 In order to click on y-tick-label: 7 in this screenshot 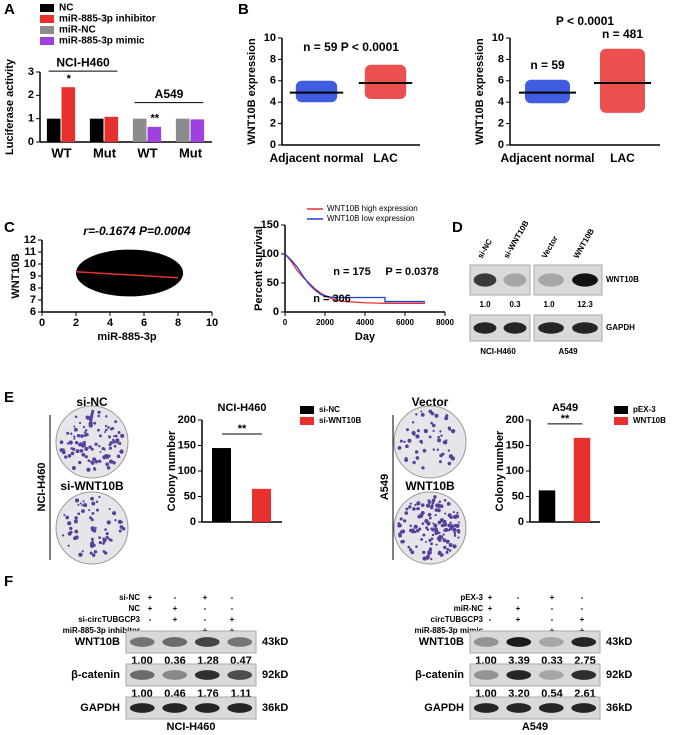, I will do `click(33, 300)`.